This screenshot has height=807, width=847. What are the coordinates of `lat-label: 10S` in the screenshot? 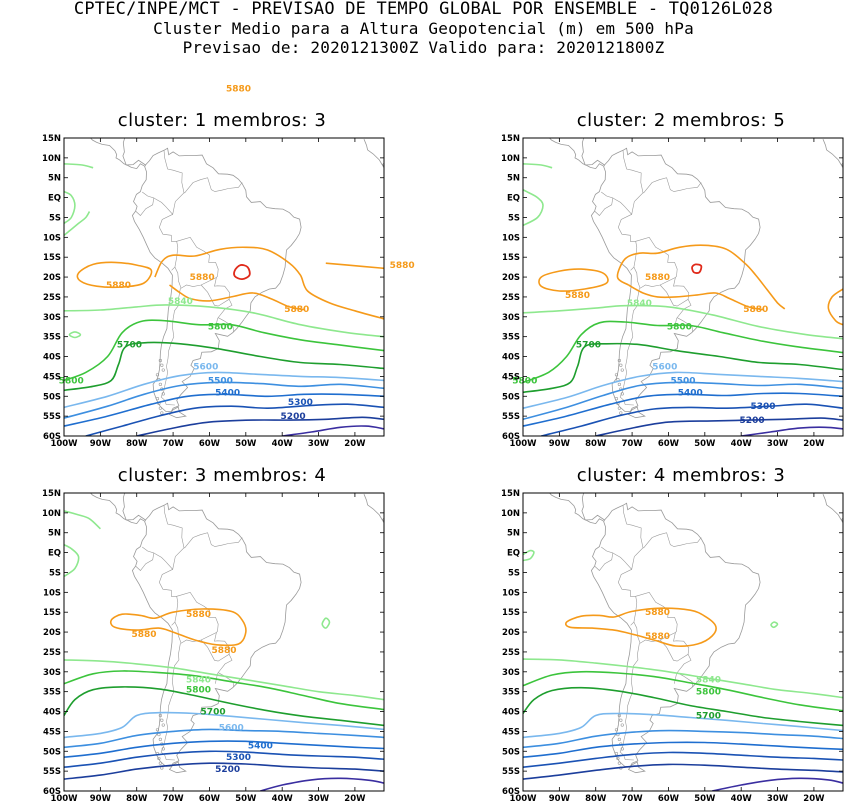 It's located at (52, 593).